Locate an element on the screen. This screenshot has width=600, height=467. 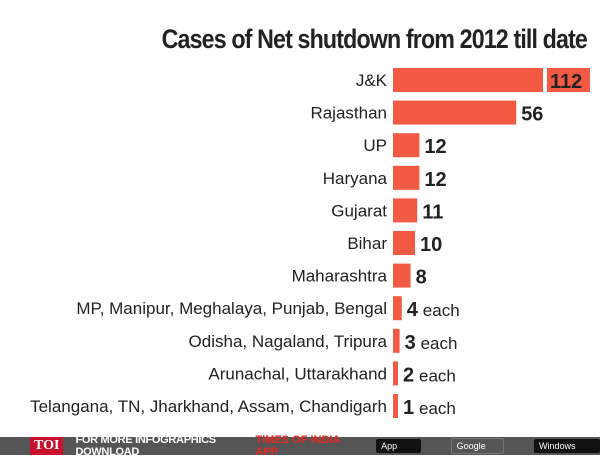
toi-logo: TOI is located at coordinates (47, 446).